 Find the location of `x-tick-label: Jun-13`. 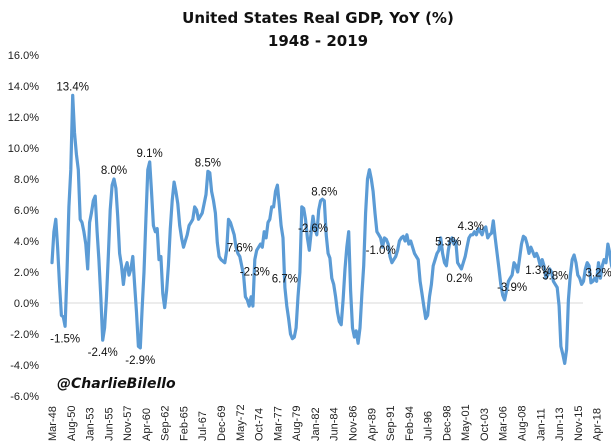

x-tick-label: Jun-13 is located at coordinates (560, 424).